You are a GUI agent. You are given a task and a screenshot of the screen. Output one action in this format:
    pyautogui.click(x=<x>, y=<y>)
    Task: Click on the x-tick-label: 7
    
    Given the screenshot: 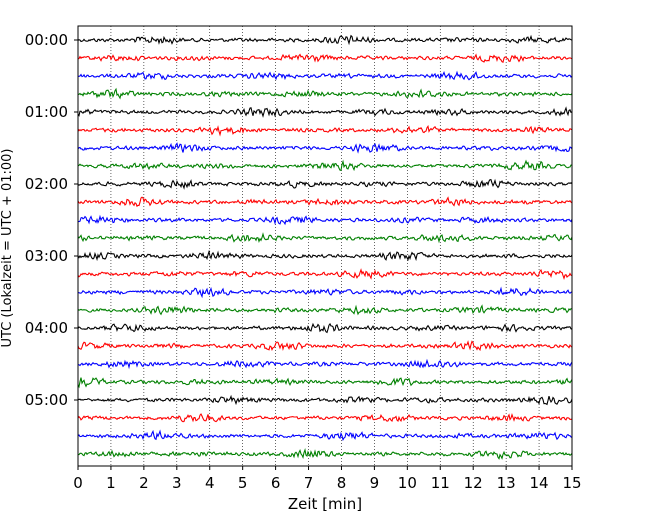 What is the action you would take?
    pyautogui.click(x=309, y=483)
    